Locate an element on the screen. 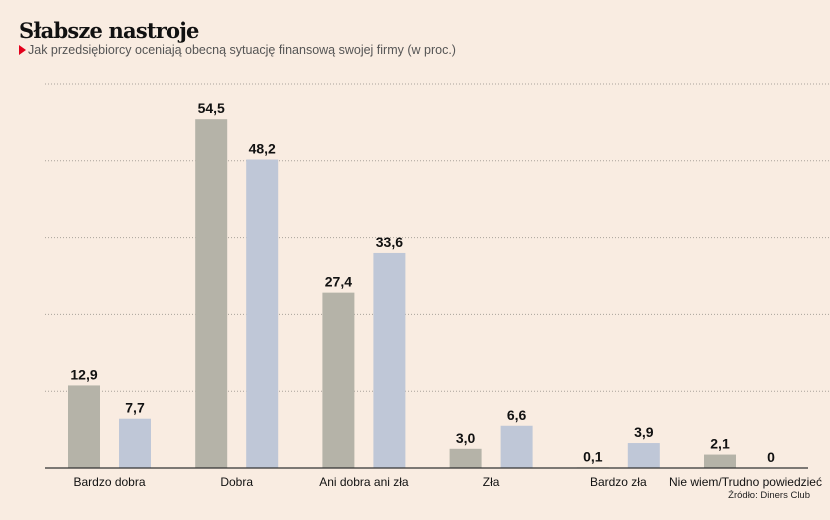  data-label: 3,9 is located at coordinates (644, 432).